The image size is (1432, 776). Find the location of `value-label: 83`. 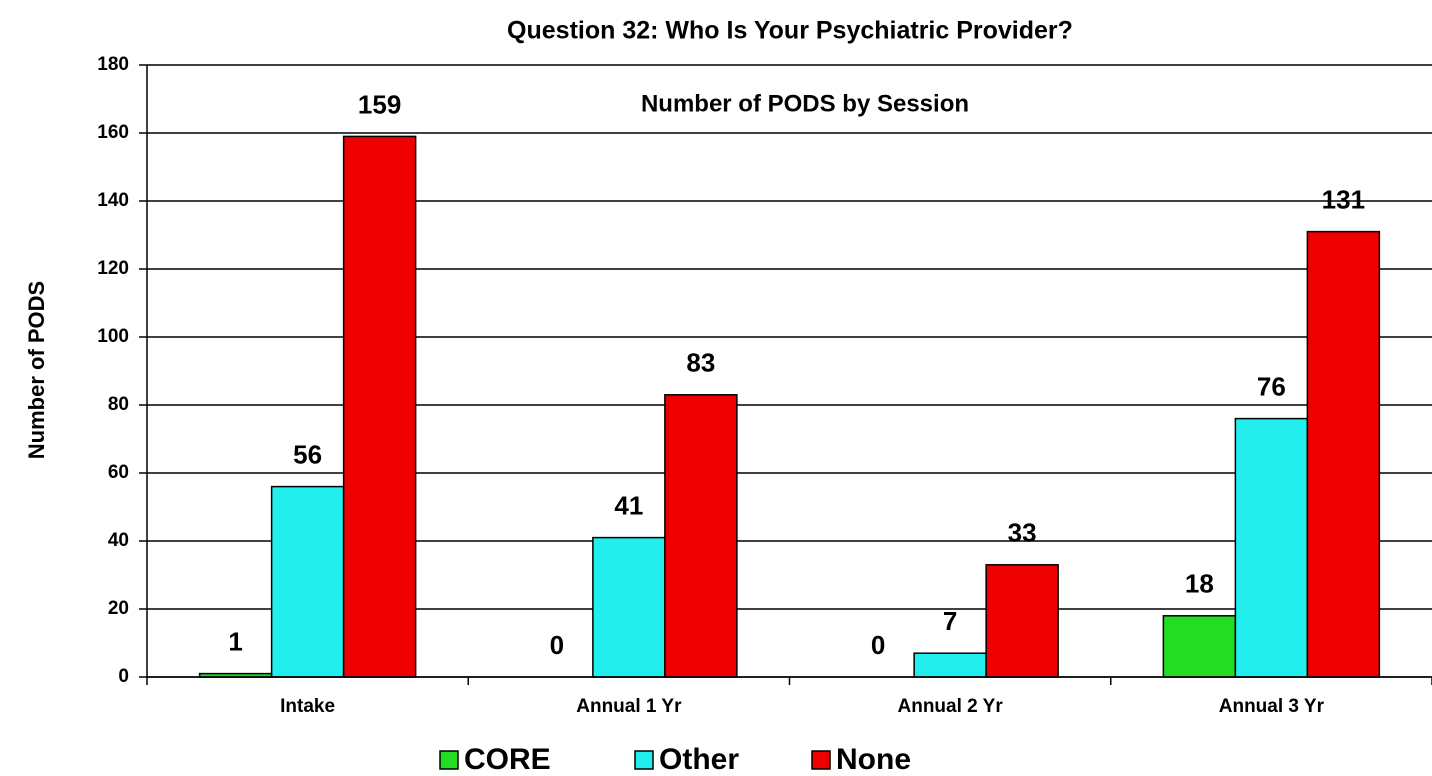

value-label: 83 is located at coordinates (700, 363).